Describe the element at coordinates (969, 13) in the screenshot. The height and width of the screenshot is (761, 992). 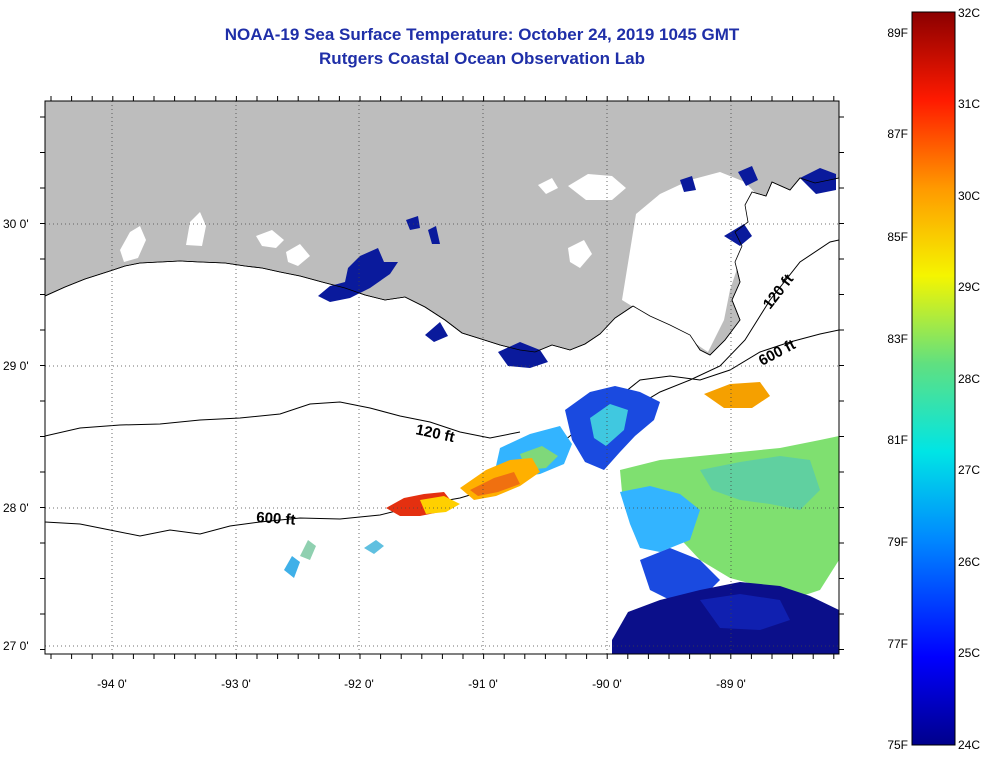
I see `colorbar-label-32c: 32C` at that location.